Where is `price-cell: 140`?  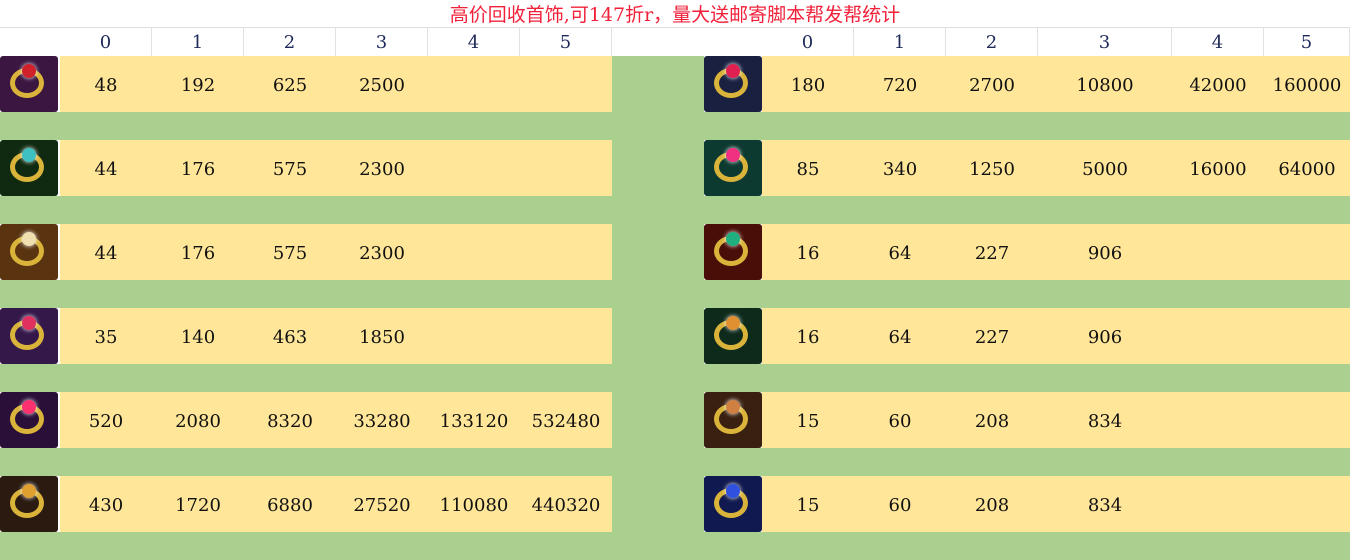
price-cell: 140 is located at coordinates (198, 337).